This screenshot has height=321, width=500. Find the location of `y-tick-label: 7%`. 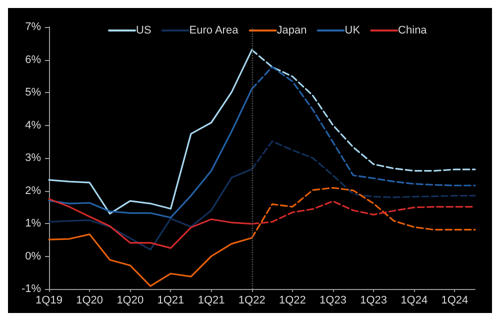

y-tick-label: 7% is located at coordinates (33, 27).